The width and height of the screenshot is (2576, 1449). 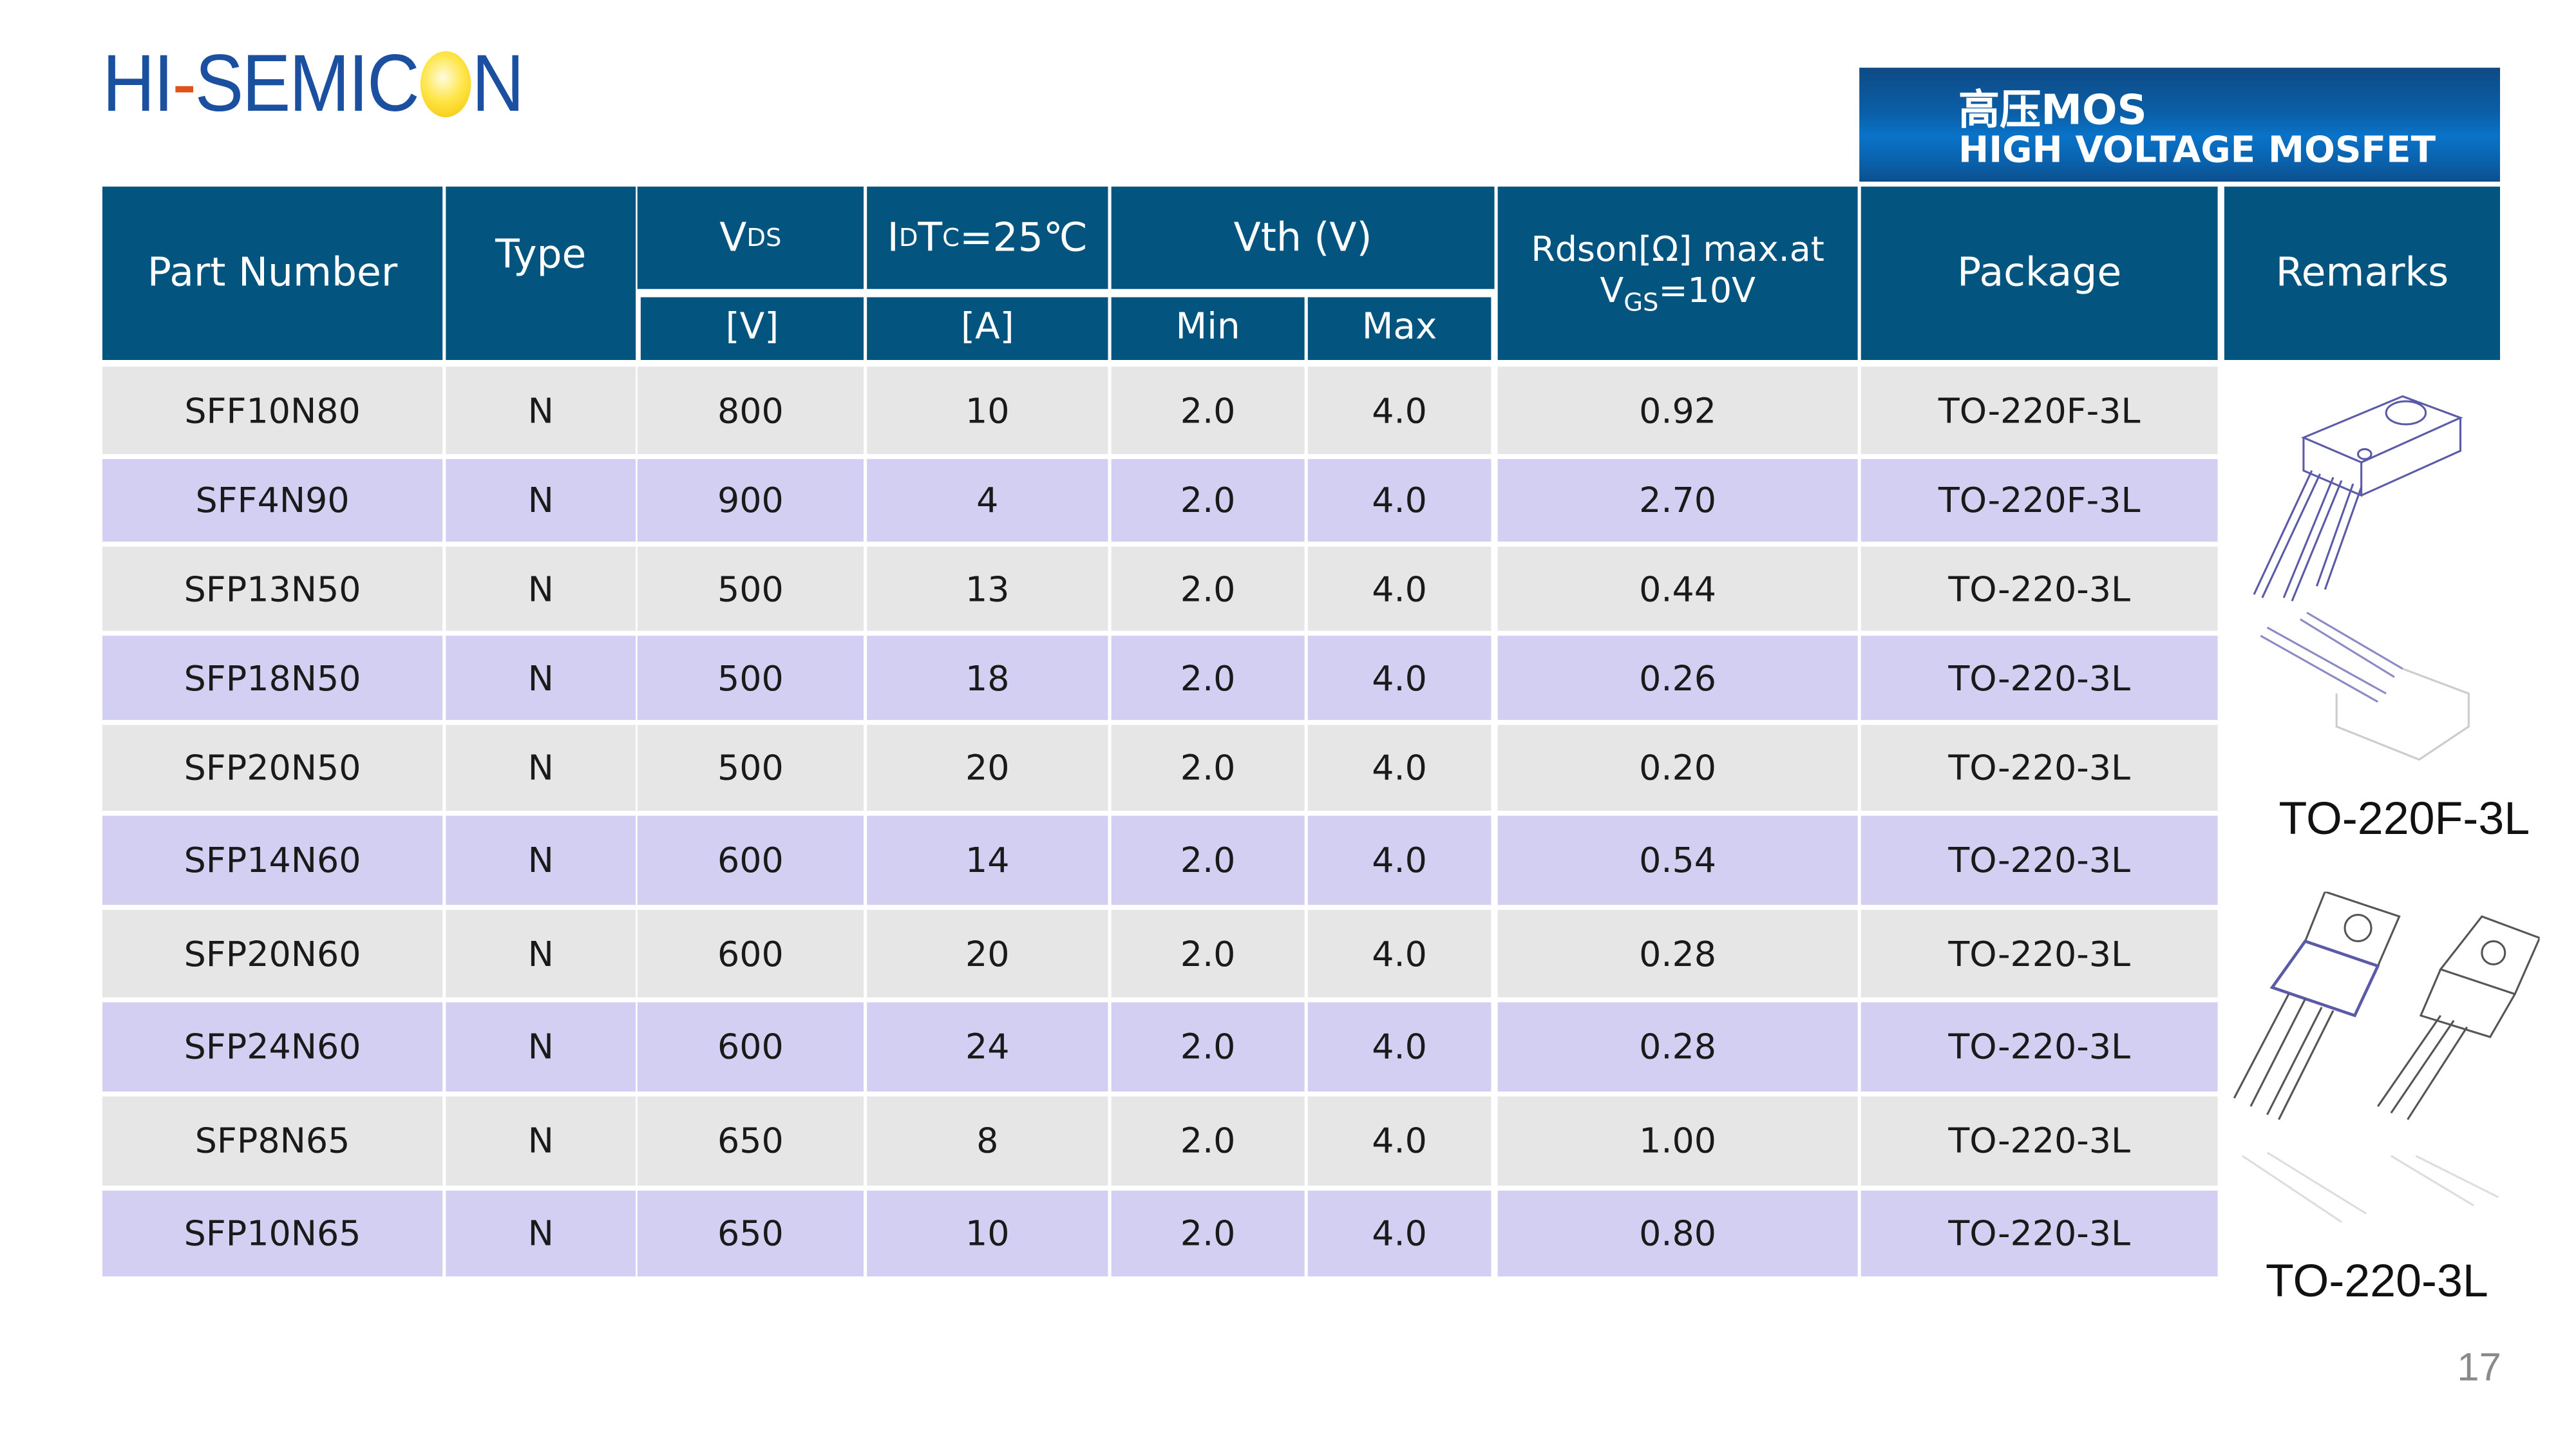 What do you see at coordinates (1677, 860) in the screenshot?
I see `cell-rdson: 0.54` at bounding box center [1677, 860].